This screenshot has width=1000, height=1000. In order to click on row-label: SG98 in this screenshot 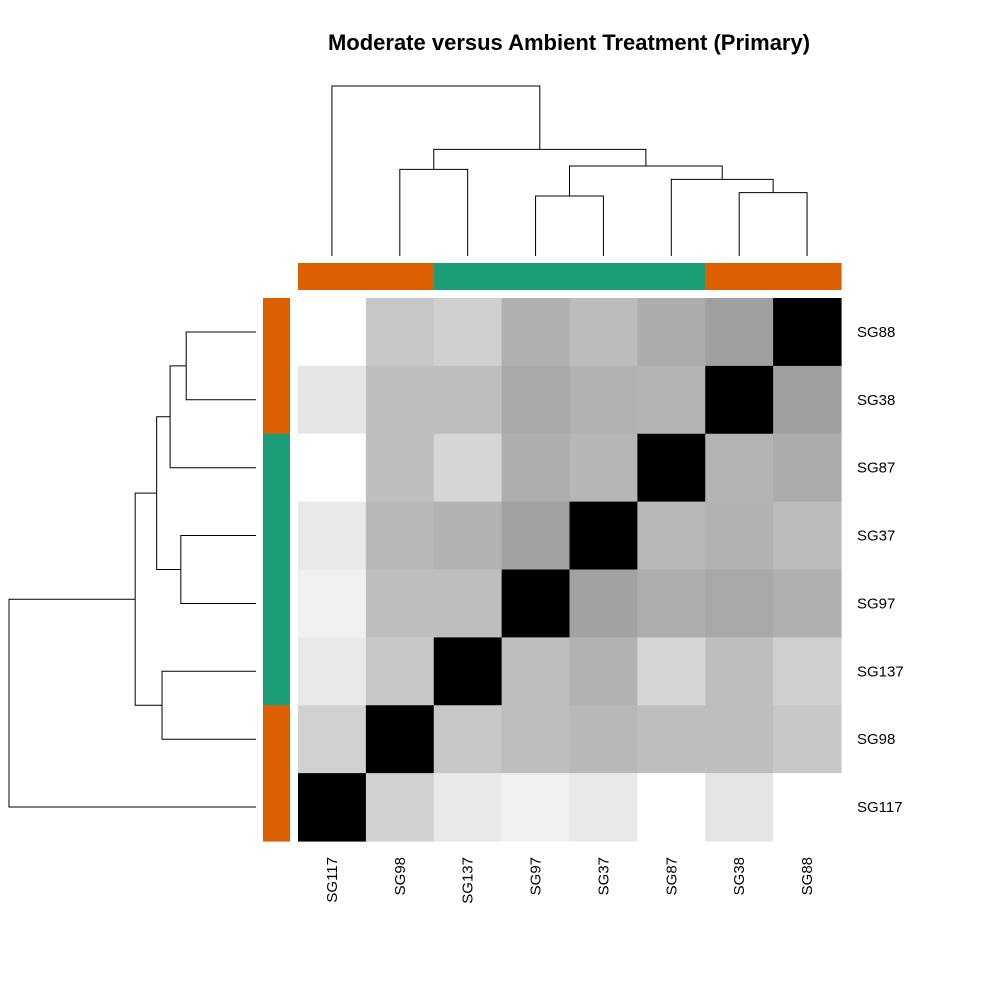, I will do `click(876, 739)`.